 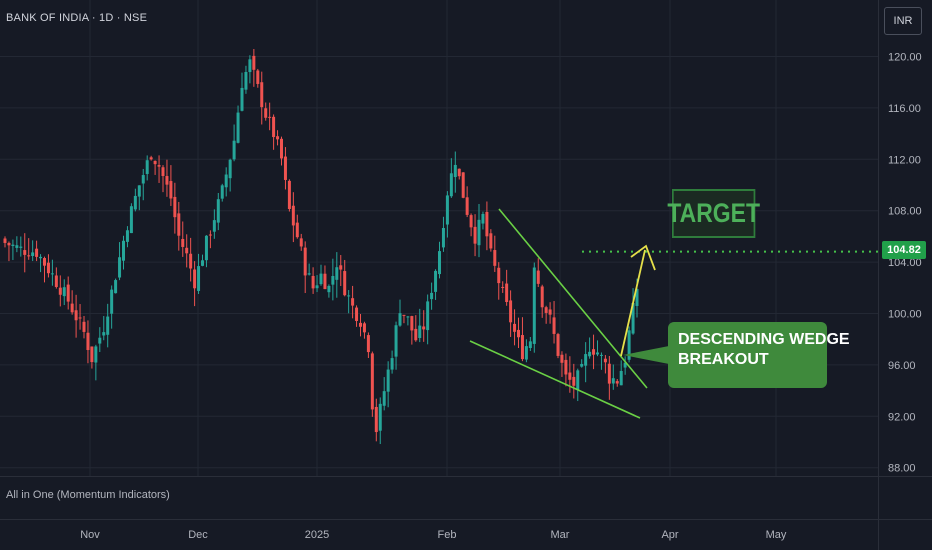 What do you see at coordinates (713, 213) in the screenshot?
I see `target-annotation: TARGET` at bounding box center [713, 213].